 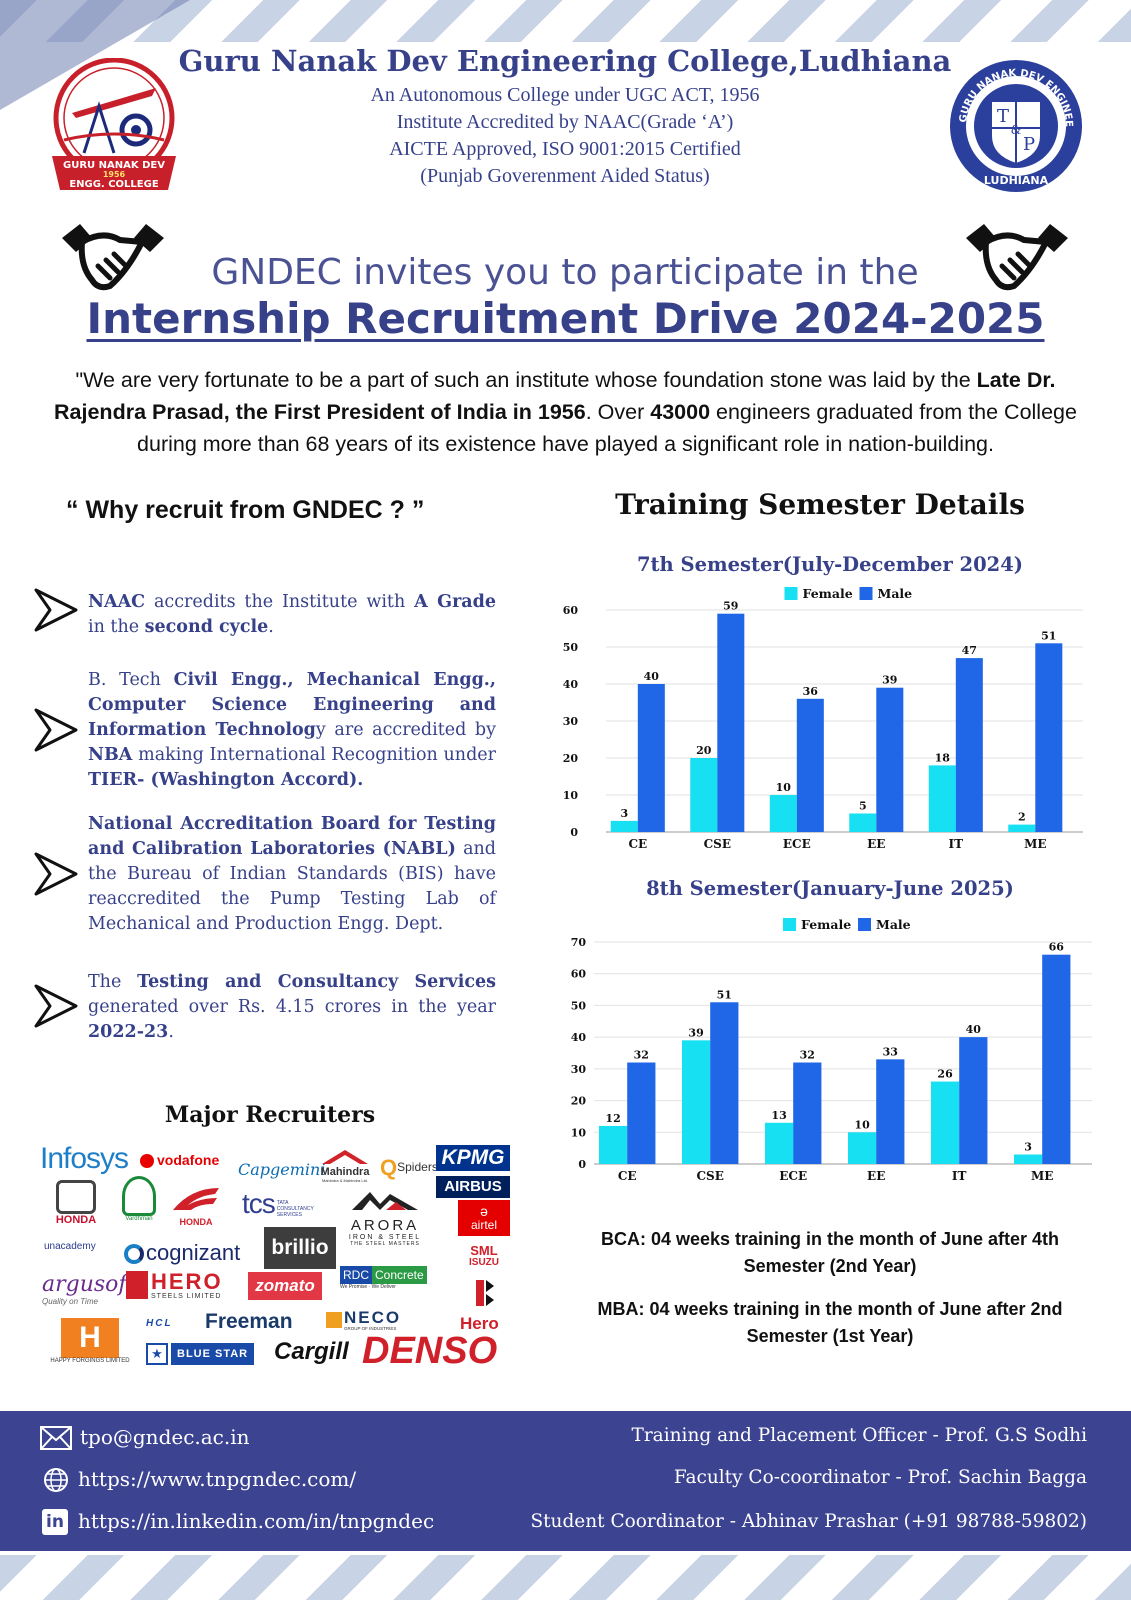 I want to click on unacademy-logo: unacademy, so click(x=70, y=1246).